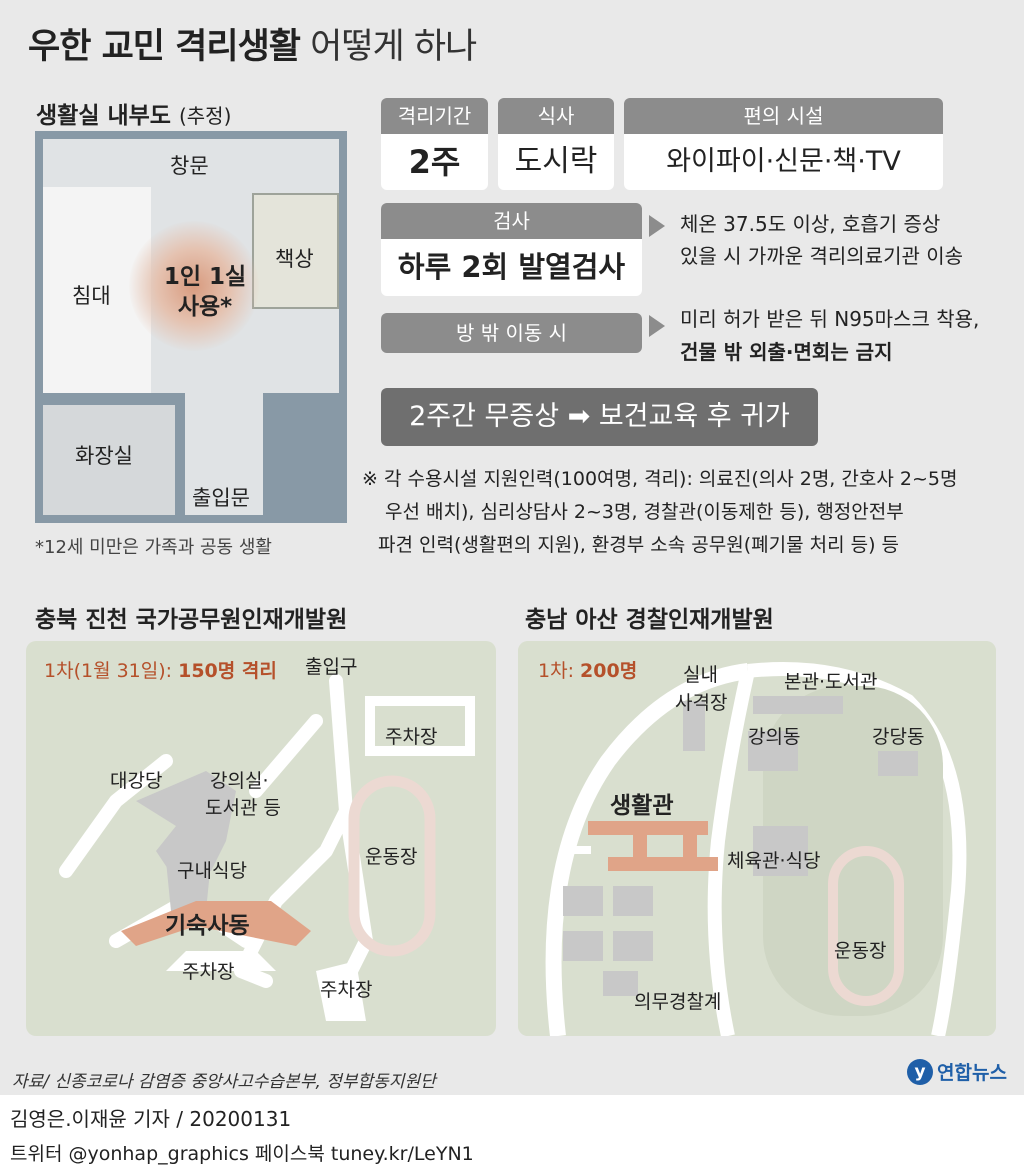  What do you see at coordinates (186, 826) in the screenshot?
I see `jincheon-lecture-building` at bounding box center [186, 826].